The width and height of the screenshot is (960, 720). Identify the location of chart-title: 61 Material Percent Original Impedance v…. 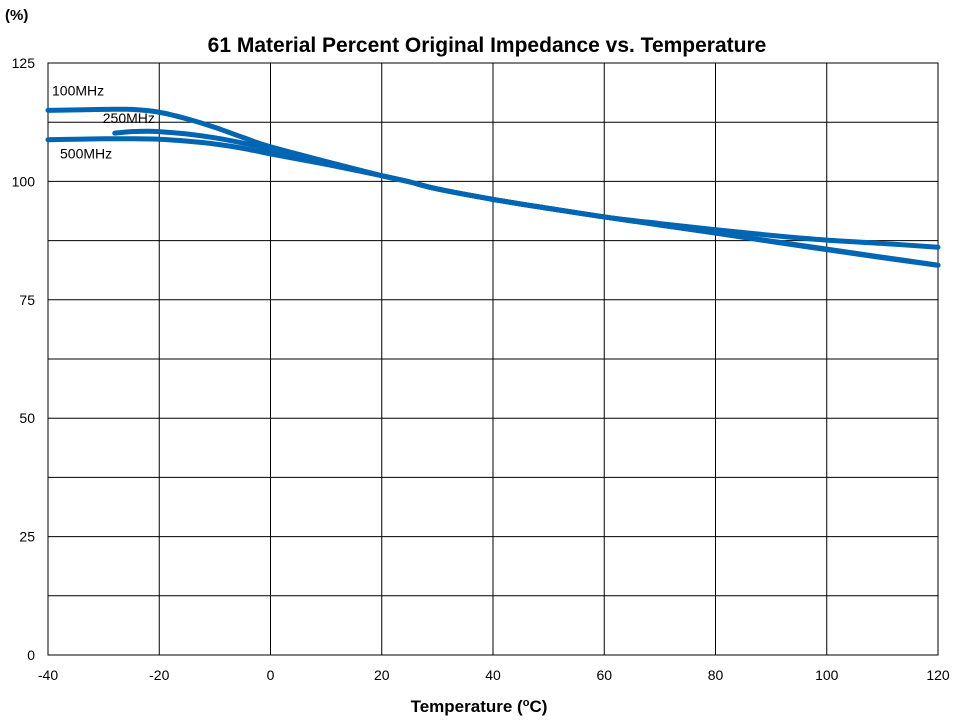
(487, 45).